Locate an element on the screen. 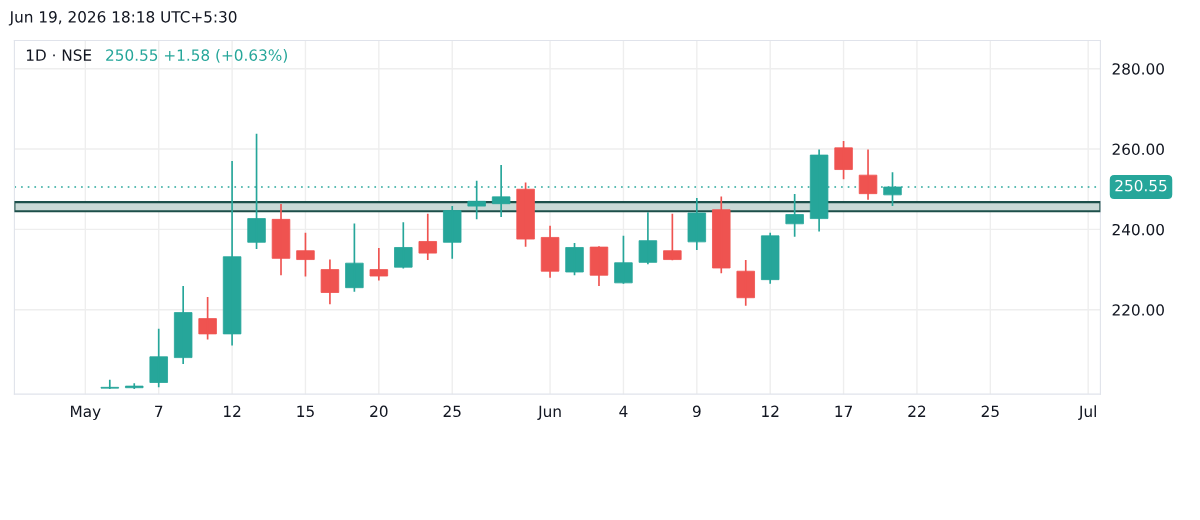  x-tick-label: 22 is located at coordinates (917, 411).